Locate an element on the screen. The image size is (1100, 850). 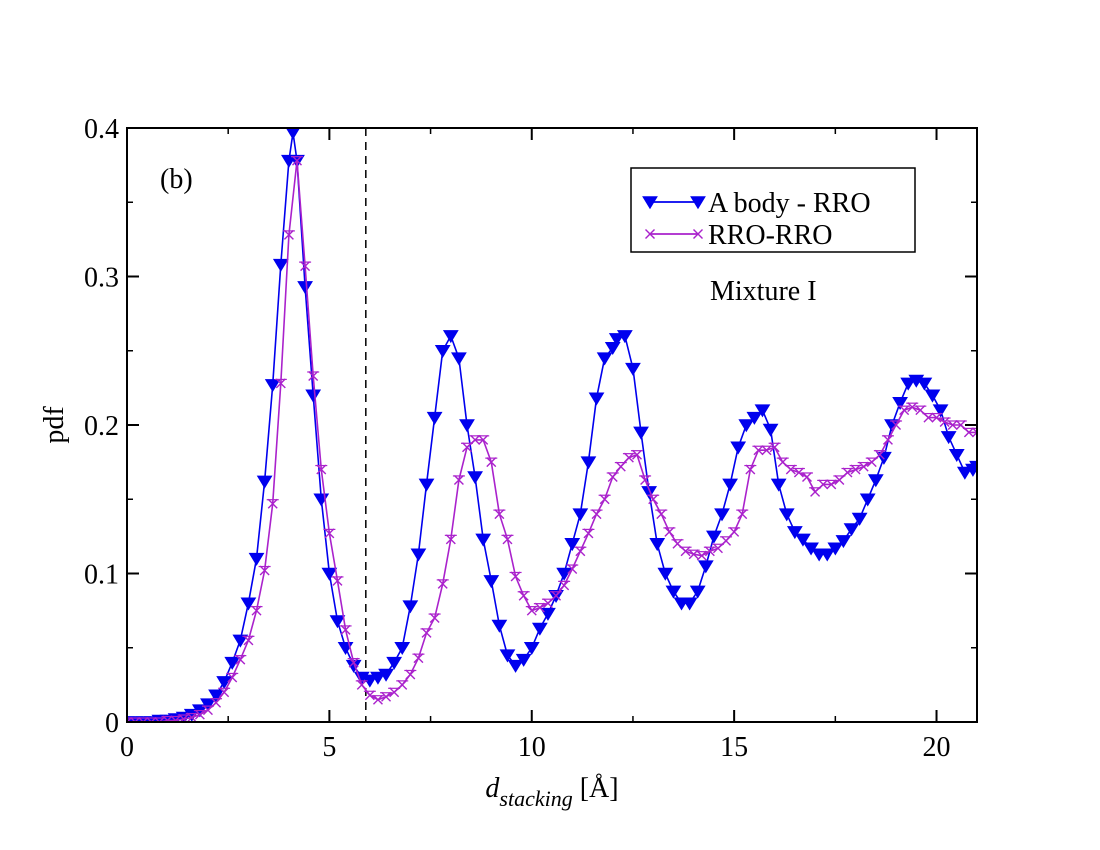
x-axis-label-main: d is located at coordinates (492, 788).